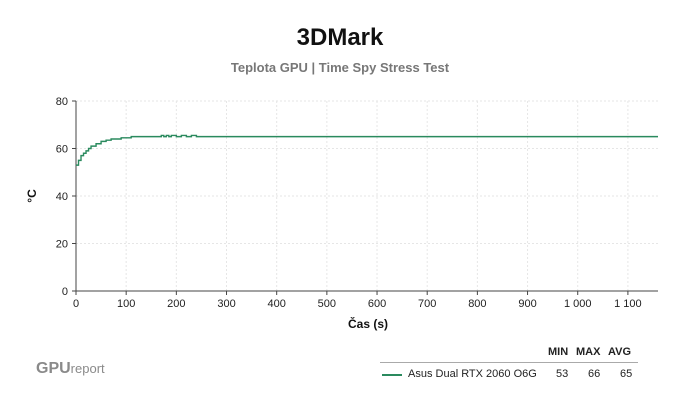 The height and width of the screenshot is (400, 680). What do you see at coordinates (588, 352) in the screenshot?
I see `legend-header-max: MAX` at bounding box center [588, 352].